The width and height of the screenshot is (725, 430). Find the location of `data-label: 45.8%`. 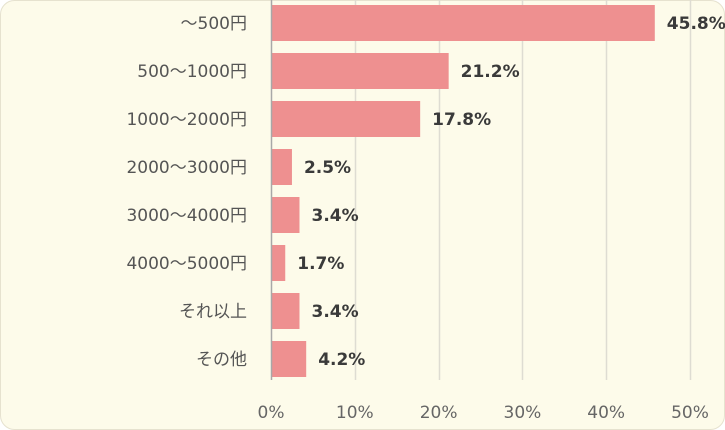

data-label: 45.8% is located at coordinates (696, 24).